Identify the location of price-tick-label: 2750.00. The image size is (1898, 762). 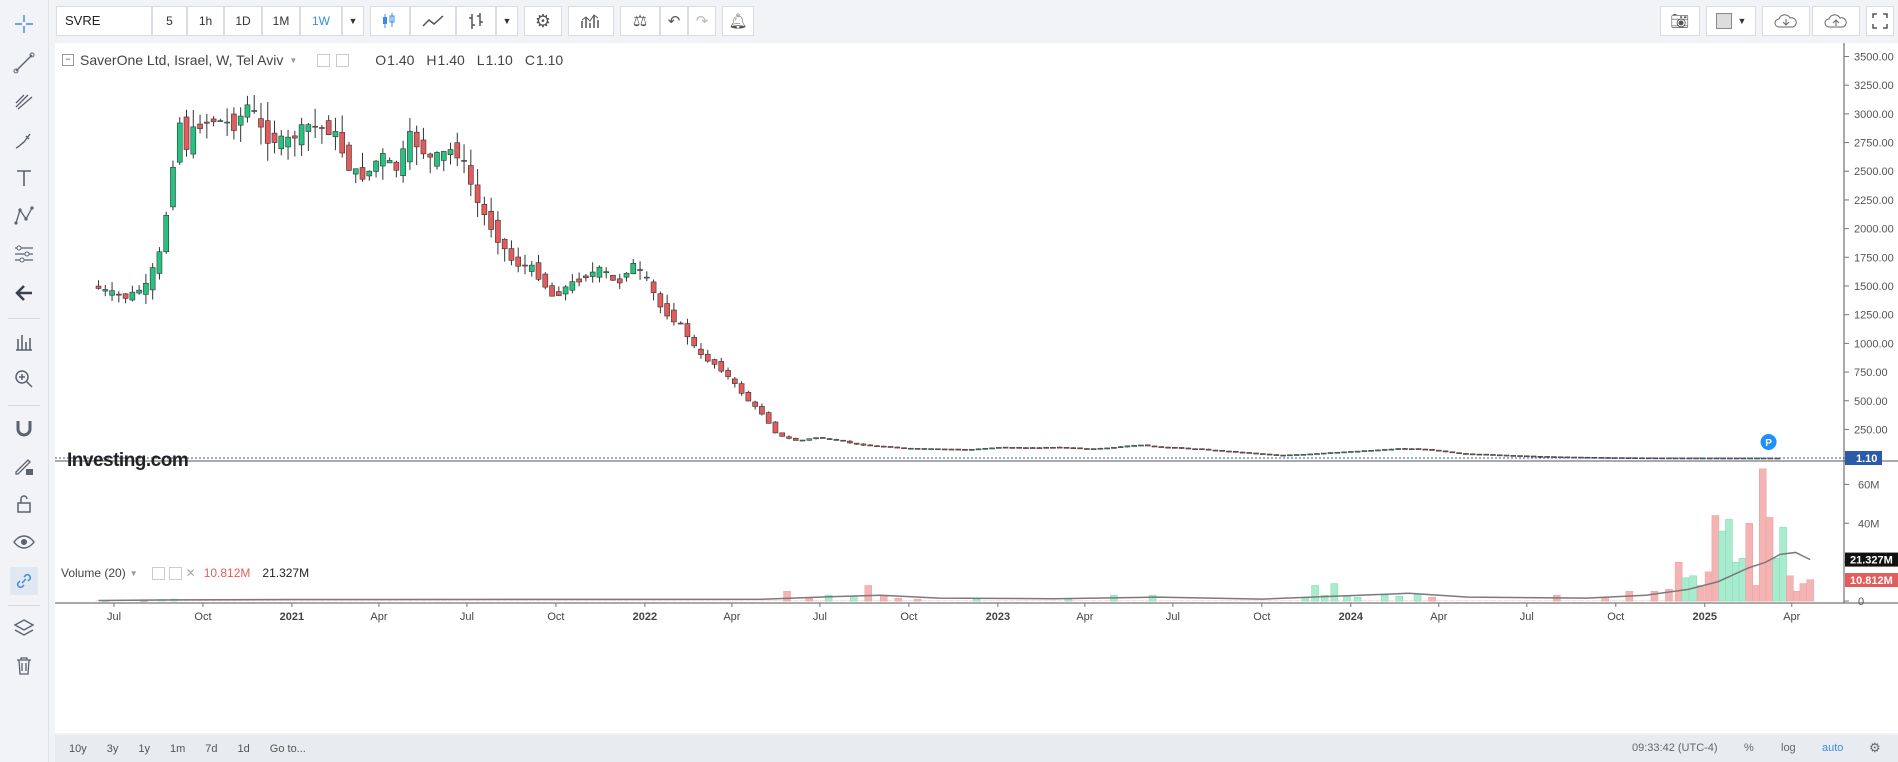
(1874, 144).